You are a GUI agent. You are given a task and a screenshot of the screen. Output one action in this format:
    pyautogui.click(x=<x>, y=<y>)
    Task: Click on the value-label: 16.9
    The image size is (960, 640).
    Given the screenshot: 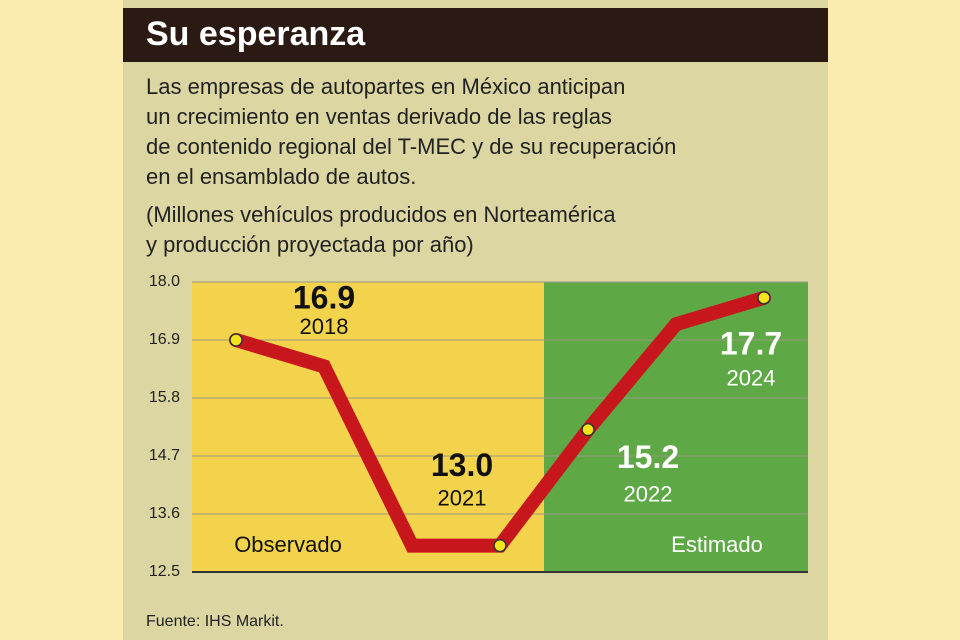 What is the action you would take?
    pyautogui.click(x=324, y=297)
    